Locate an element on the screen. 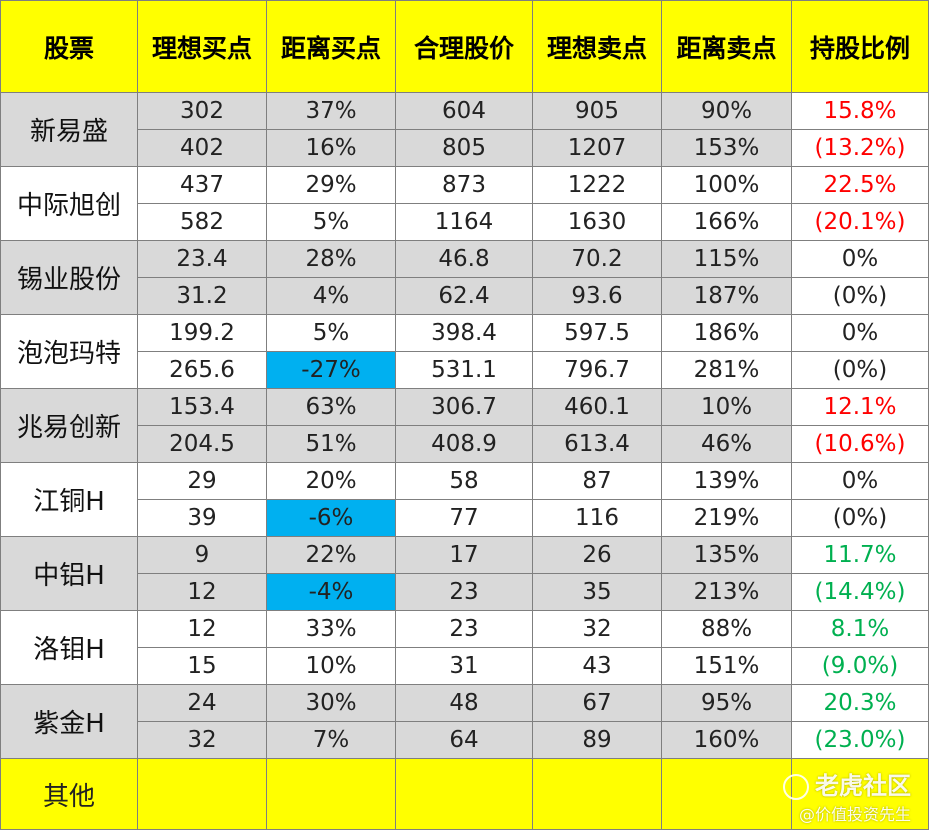 The width and height of the screenshot is (929, 833). ideal-sell-cell: 26 is located at coordinates (597, 555).